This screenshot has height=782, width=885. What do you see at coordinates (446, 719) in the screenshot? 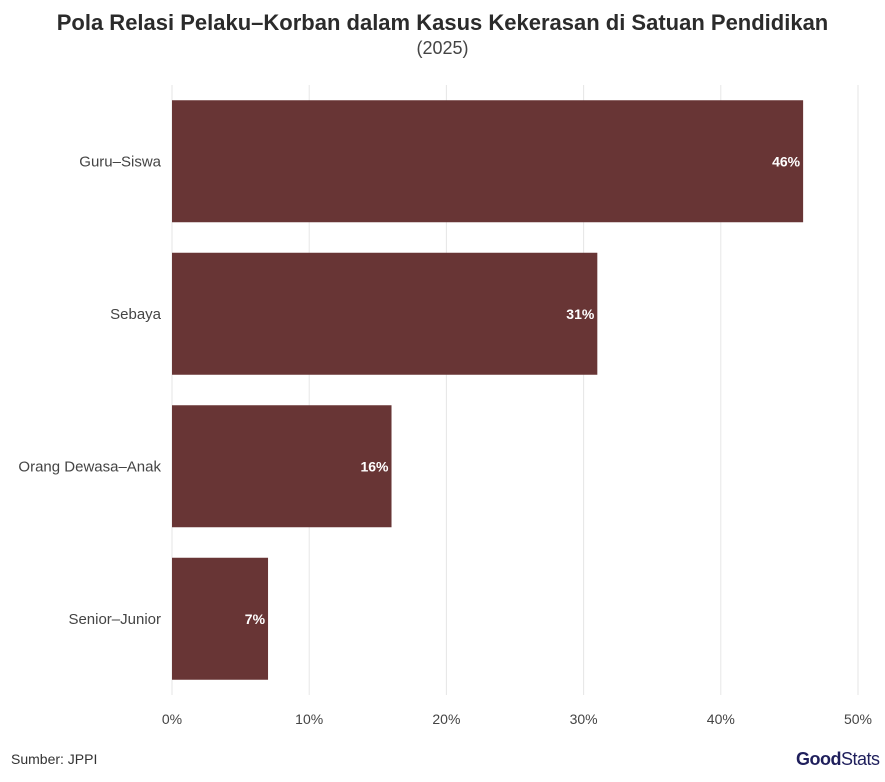
I see `x-tick-label-2: 20%` at bounding box center [446, 719].